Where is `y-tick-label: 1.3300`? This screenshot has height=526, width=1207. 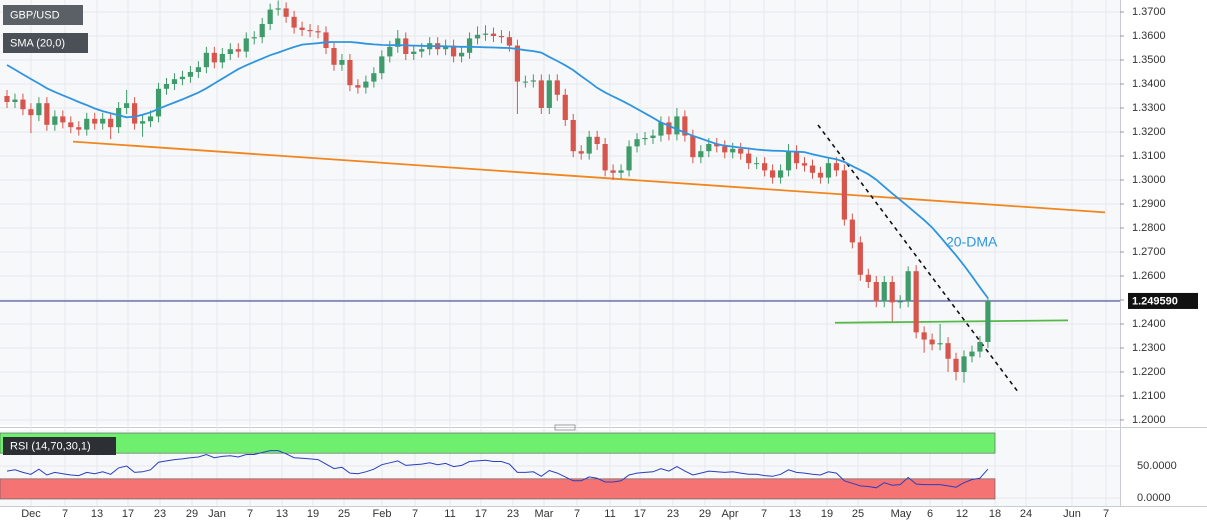
y-tick-label: 1.3300 is located at coordinates (1149, 108).